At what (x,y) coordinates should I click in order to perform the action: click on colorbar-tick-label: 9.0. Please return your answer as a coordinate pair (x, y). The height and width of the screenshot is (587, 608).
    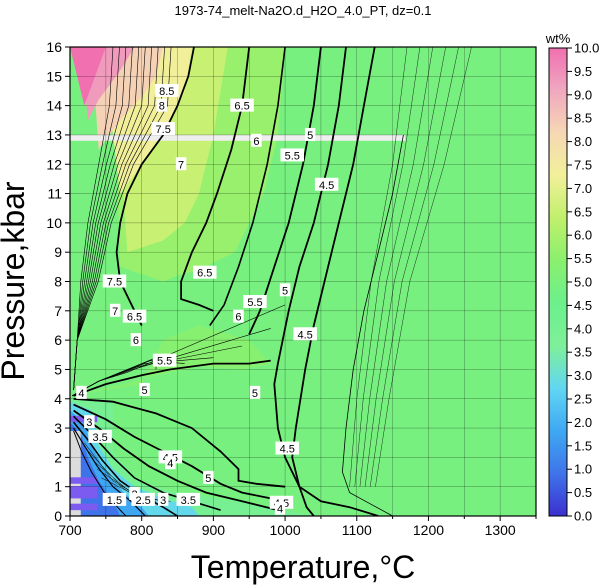
    Looking at the image, I should click on (583, 94).